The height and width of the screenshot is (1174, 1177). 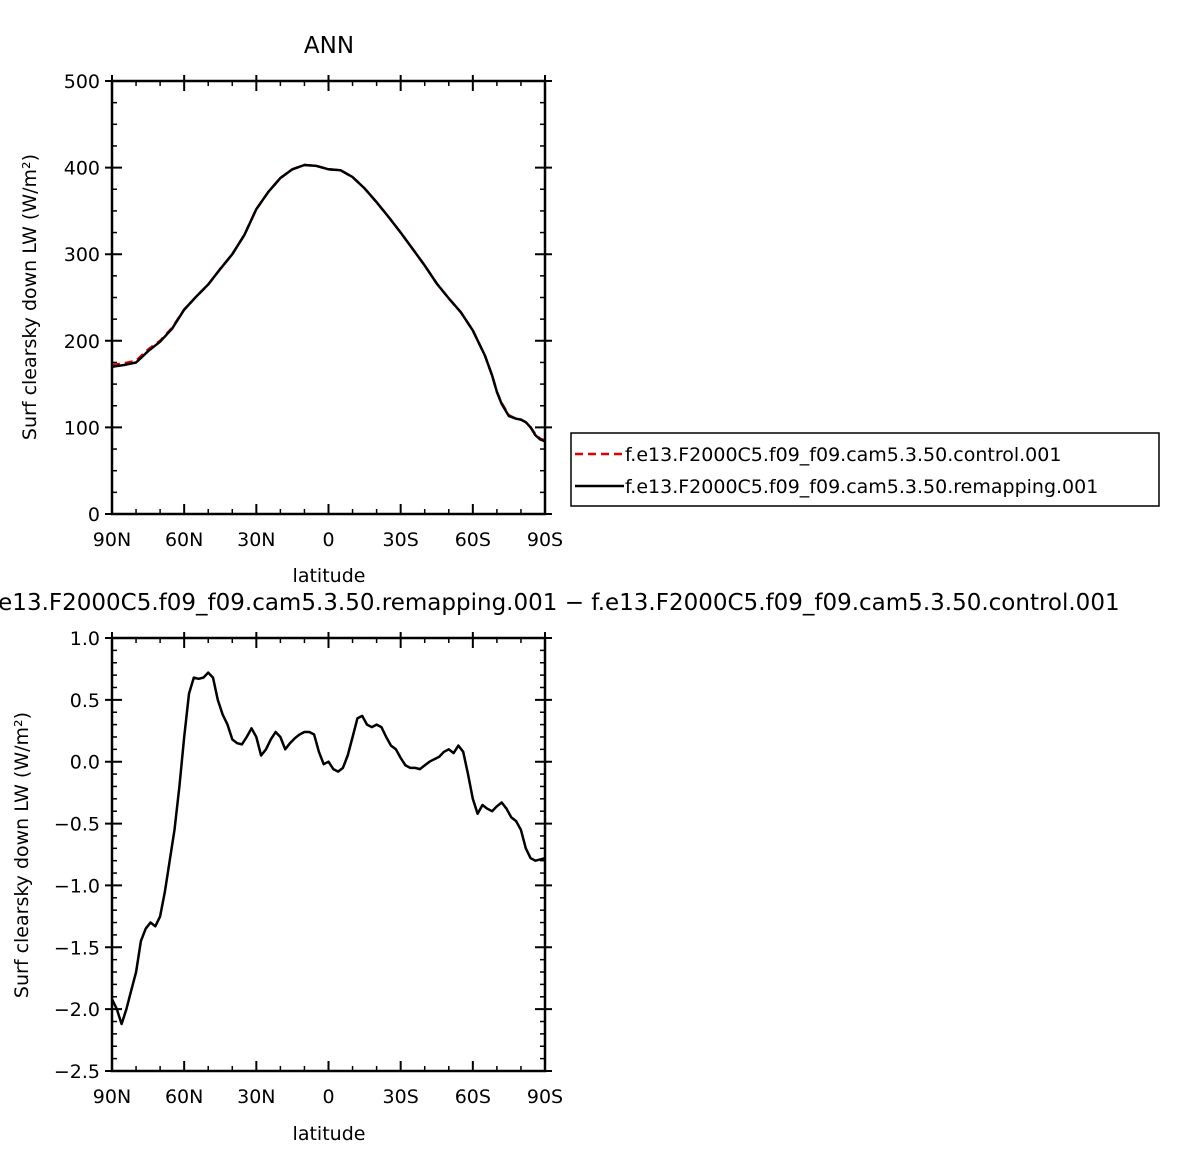 I want to click on y-tick-label: −0.5, so click(x=77, y=825).